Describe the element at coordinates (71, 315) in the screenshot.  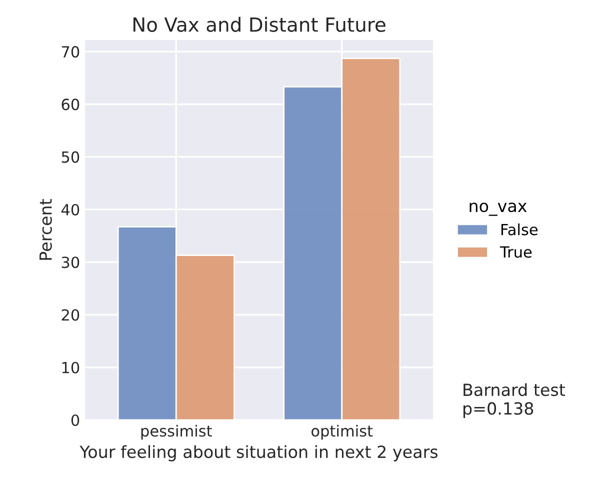
I see `y-tick-label: 20` at that location.